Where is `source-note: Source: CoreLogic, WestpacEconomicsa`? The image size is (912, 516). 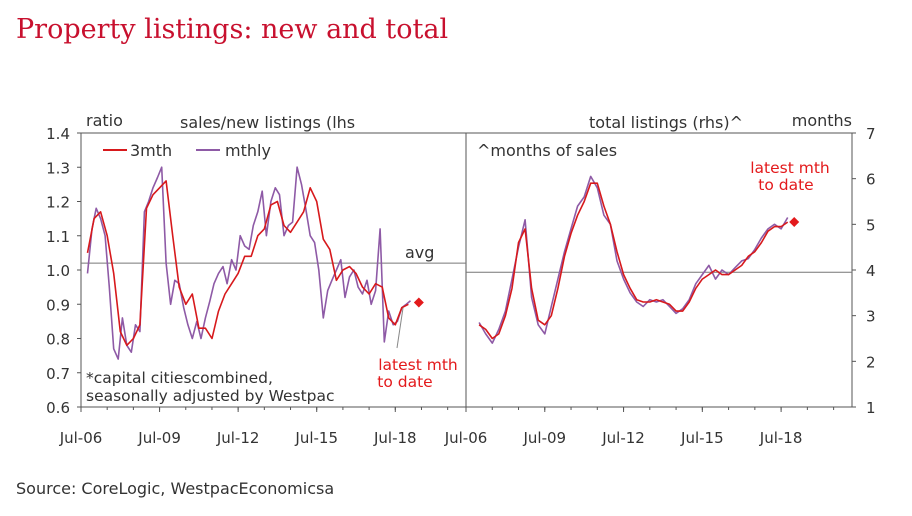
source-note: Source: CoreLogic, WestpacEconomicsa is located at coordinates (175, 488).